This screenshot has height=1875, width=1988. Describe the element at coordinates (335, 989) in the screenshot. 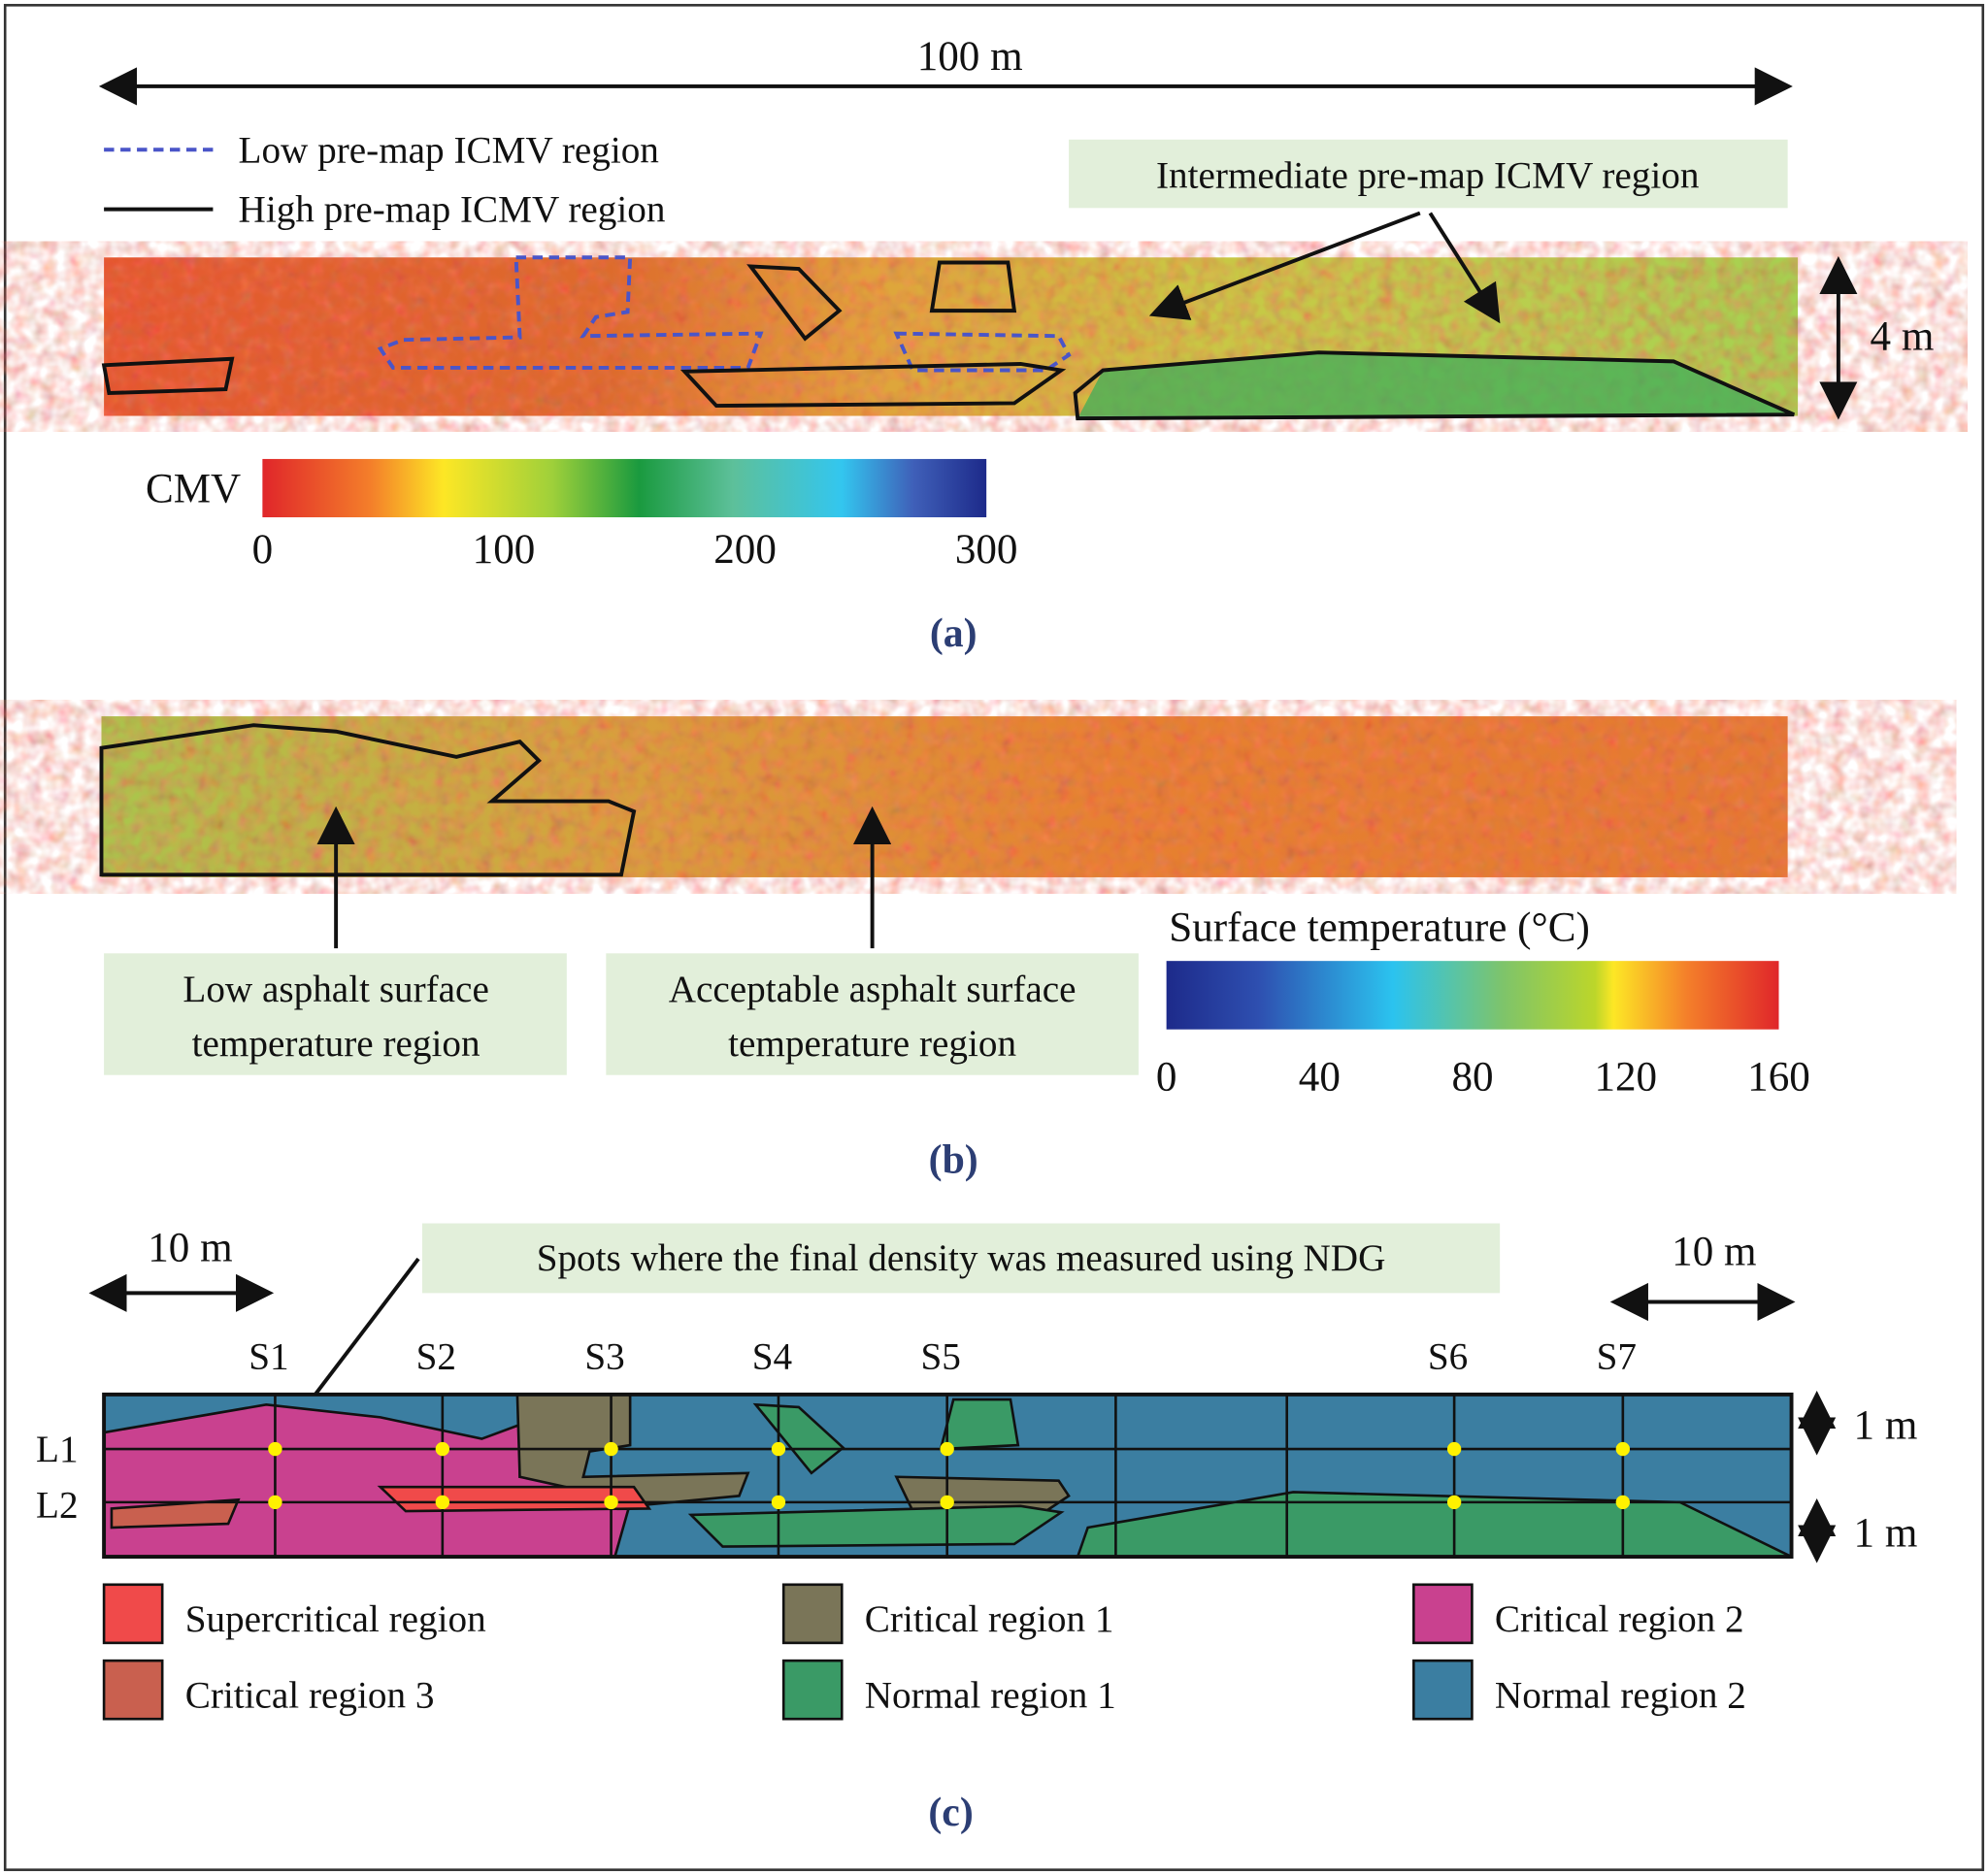

I see `callout: Low asphalt surface` at that location.